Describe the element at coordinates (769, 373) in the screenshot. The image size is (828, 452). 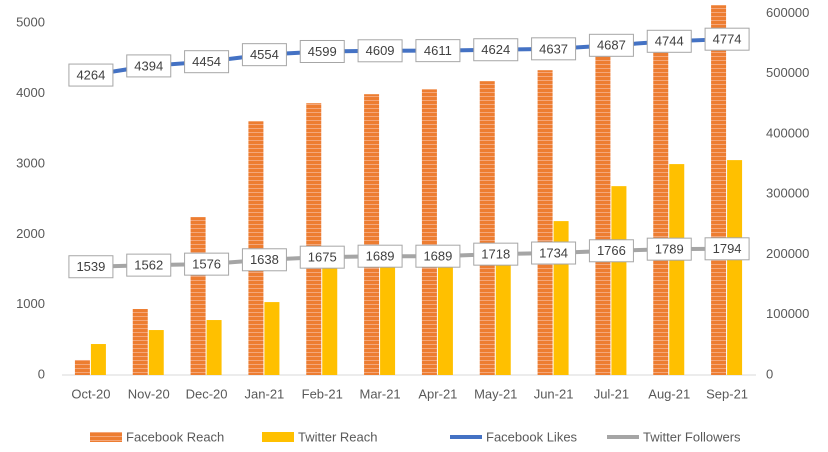
I see `y2-tick-label: 0` at that location.